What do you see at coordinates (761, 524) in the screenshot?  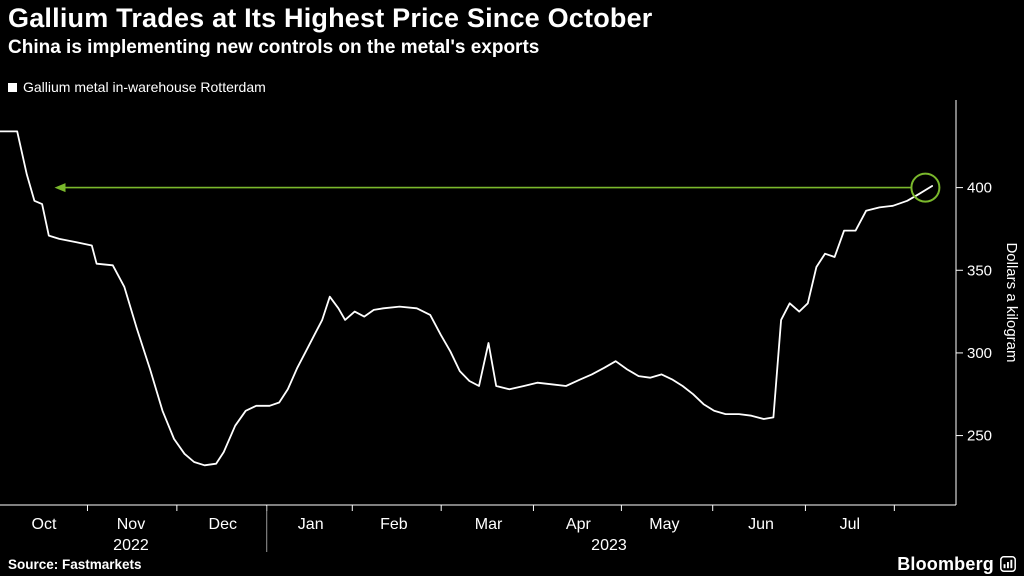 I see `x-month-label: Jun` at bounding box center [761, 524].